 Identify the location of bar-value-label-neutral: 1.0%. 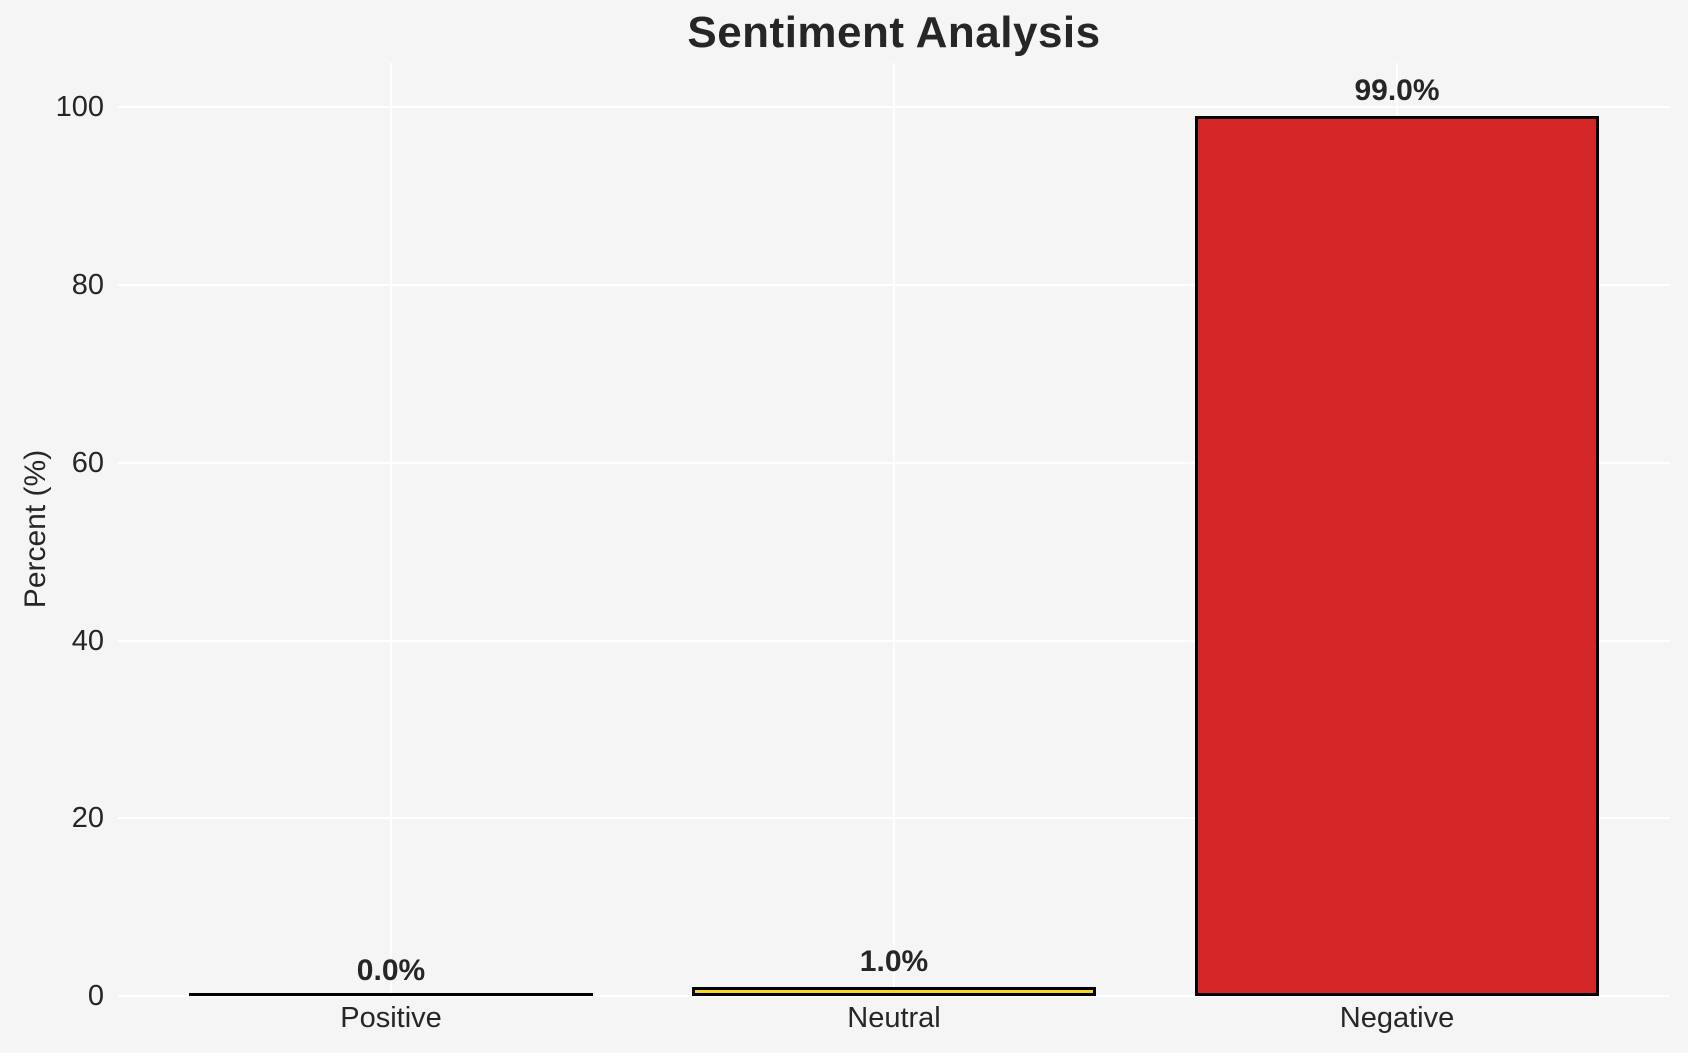
(894, 962).